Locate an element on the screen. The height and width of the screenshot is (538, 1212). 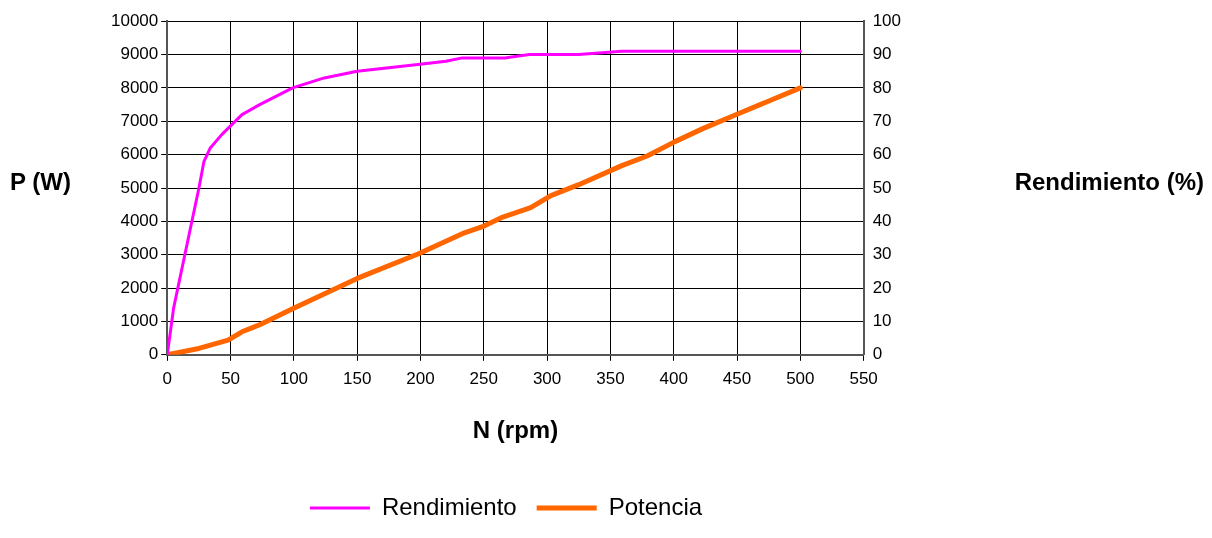
y2-tick-label: 80 is located at coordinates (882, 87).